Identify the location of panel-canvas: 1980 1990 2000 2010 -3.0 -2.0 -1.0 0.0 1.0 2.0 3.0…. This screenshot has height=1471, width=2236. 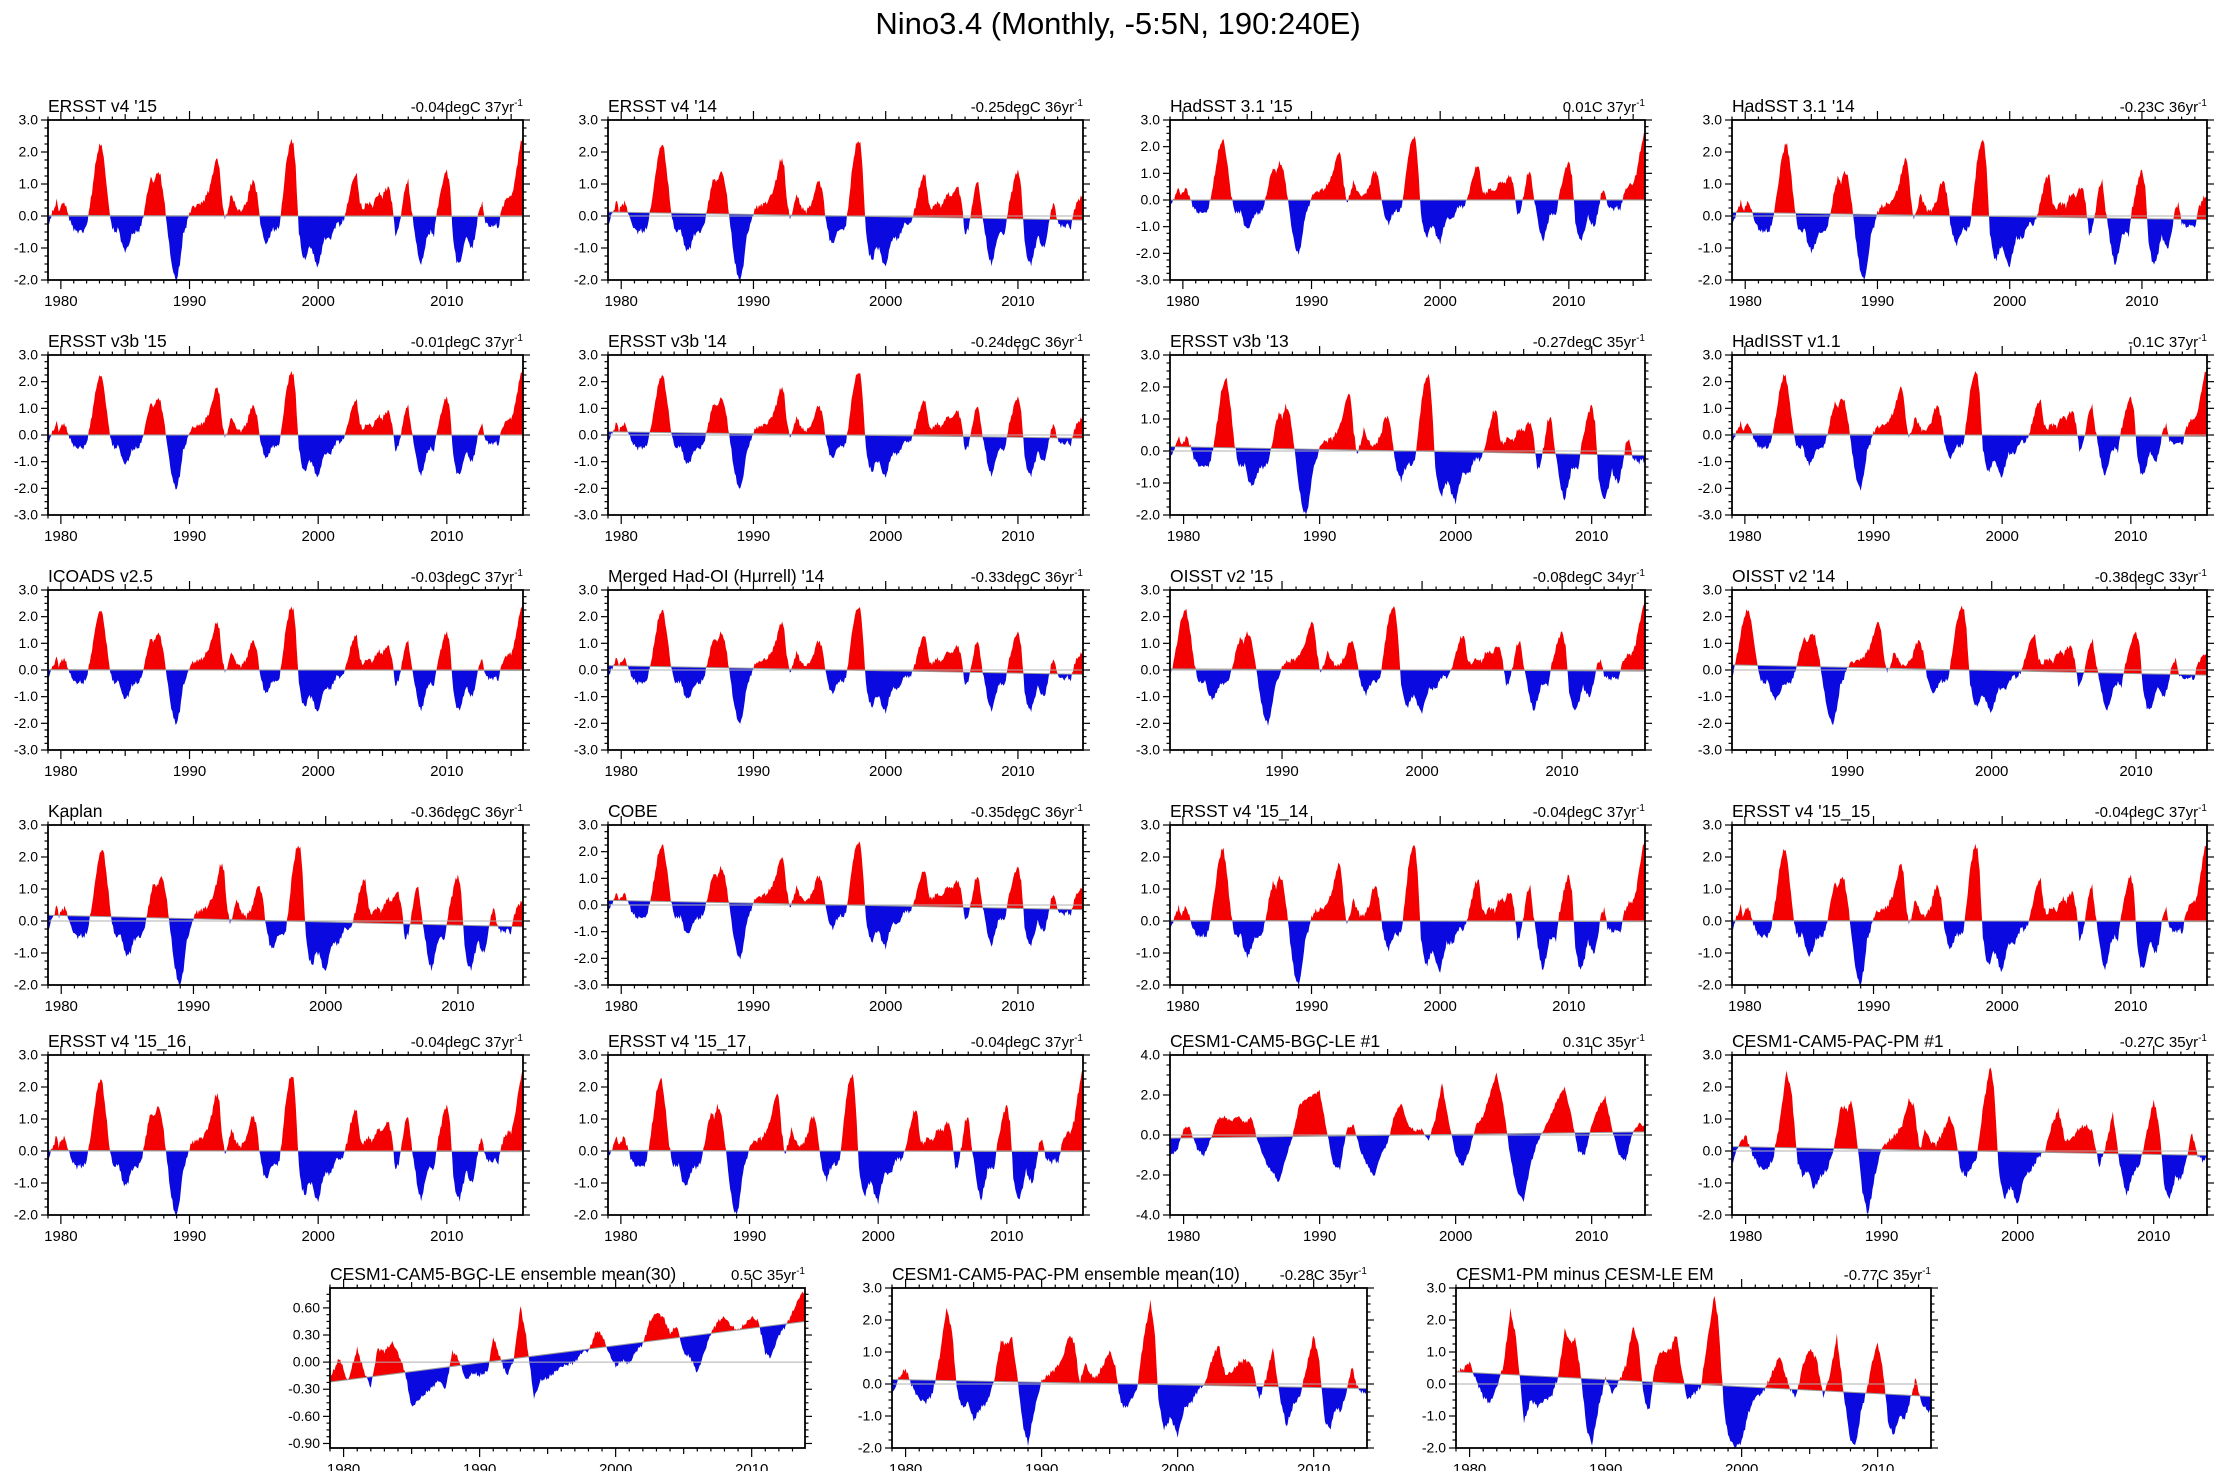
(272, 438).